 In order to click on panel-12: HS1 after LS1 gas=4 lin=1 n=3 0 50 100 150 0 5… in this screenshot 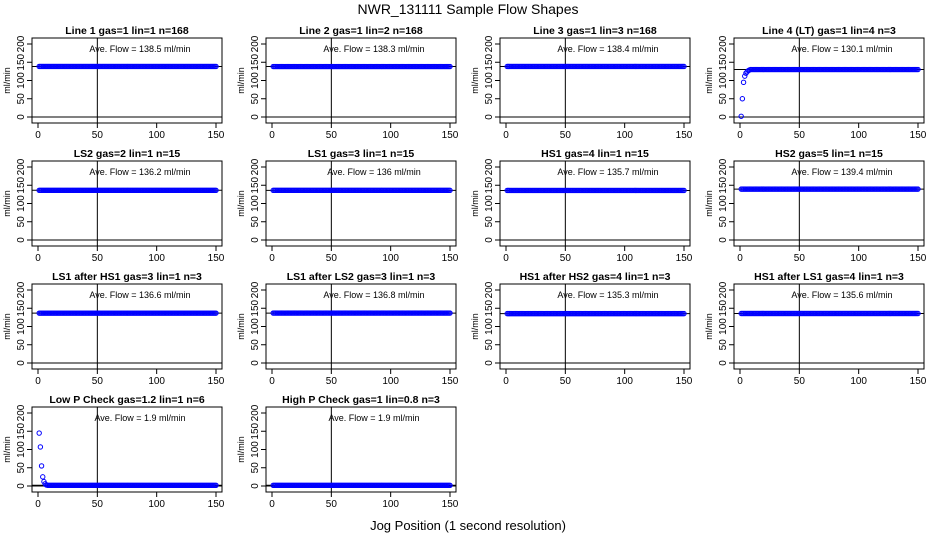, I will do `click(815, 329)`.